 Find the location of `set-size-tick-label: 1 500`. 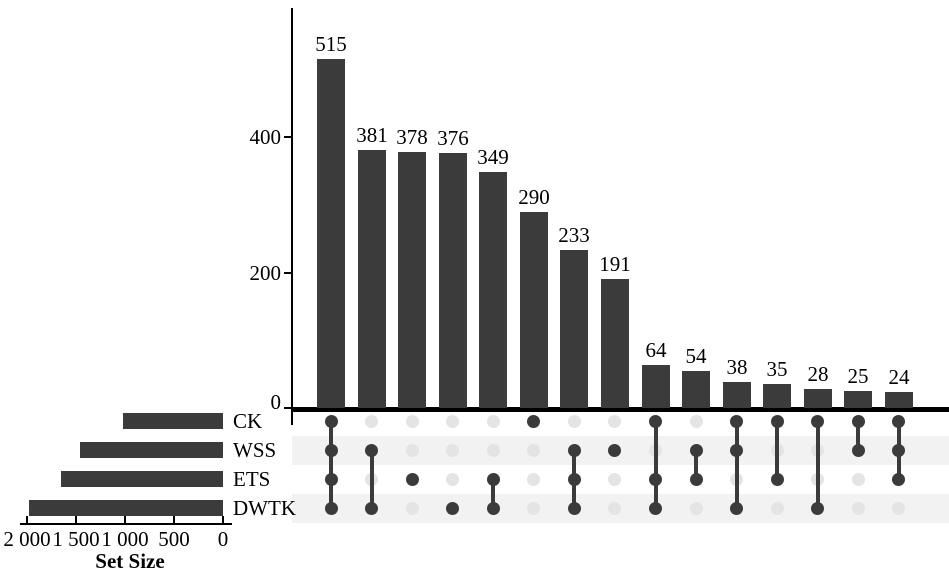

set-size-tick-label: 1 500 is located at coordinates (76, 539).